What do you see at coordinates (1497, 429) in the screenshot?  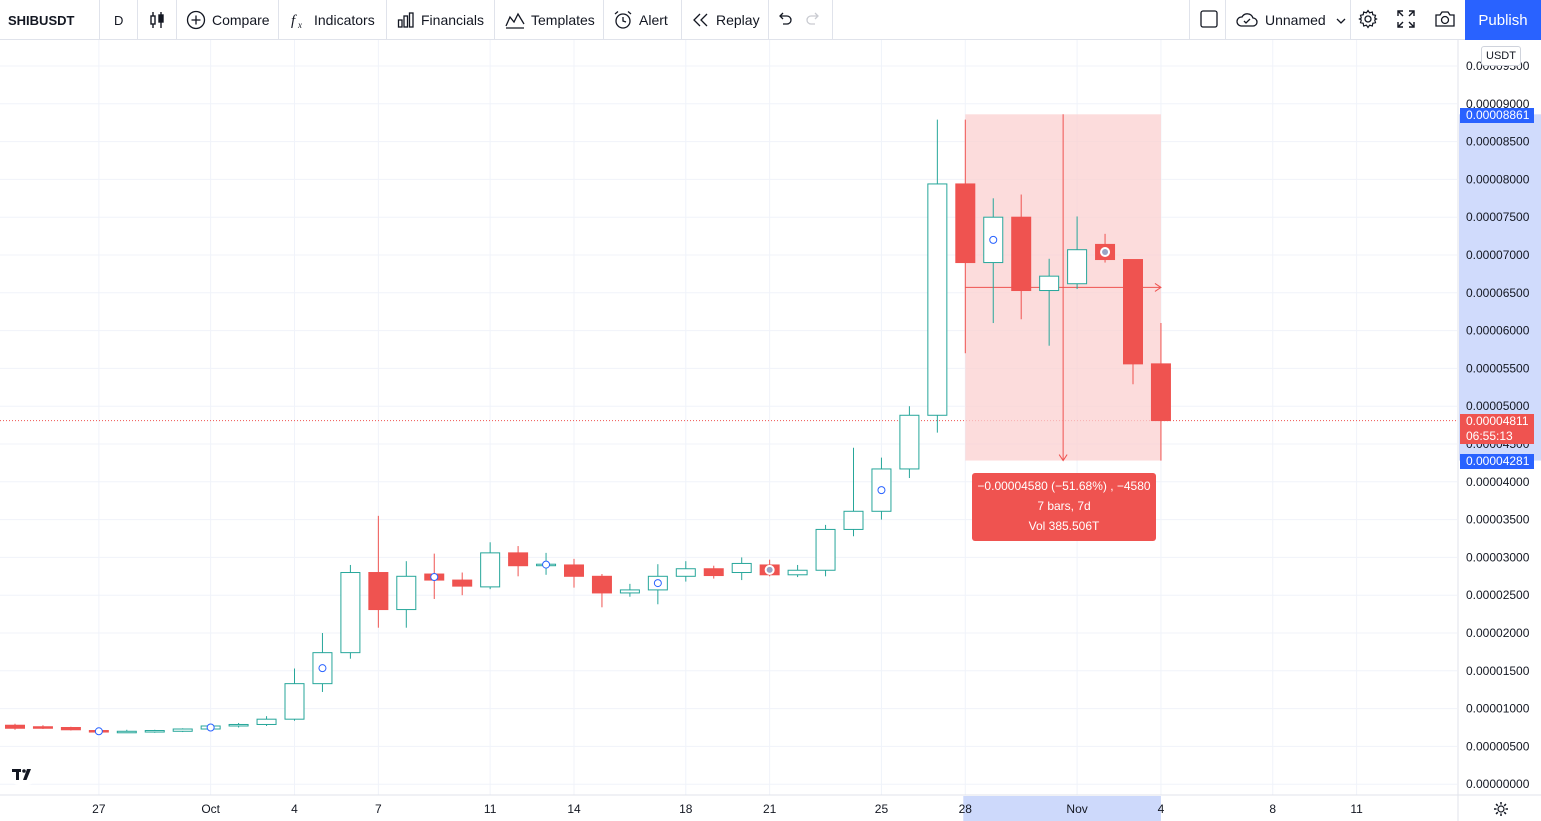 I see `current-price-tag: 0.00004811 06:55:13` at bounding box center [1497, 429].